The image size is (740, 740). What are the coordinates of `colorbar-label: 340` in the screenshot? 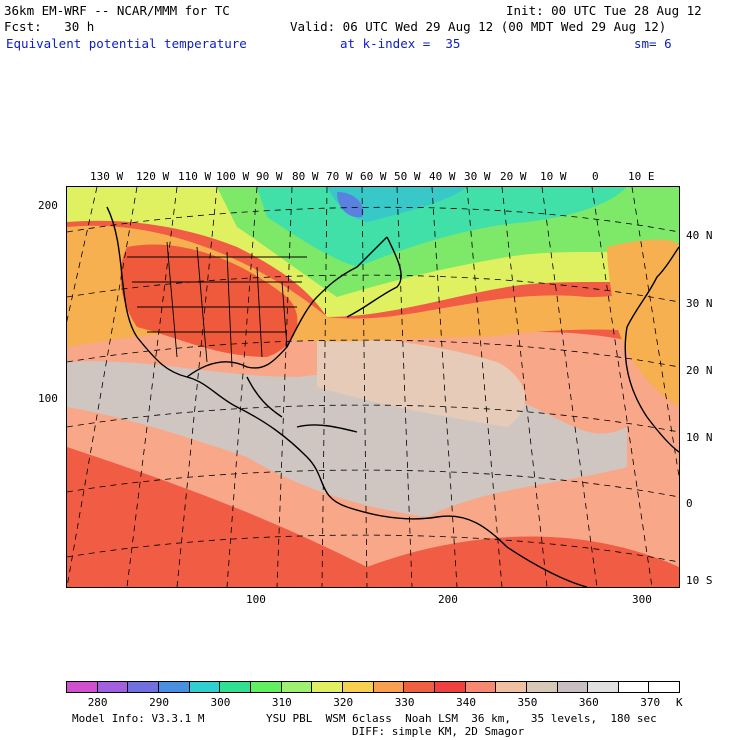 It's located at (466, 702).